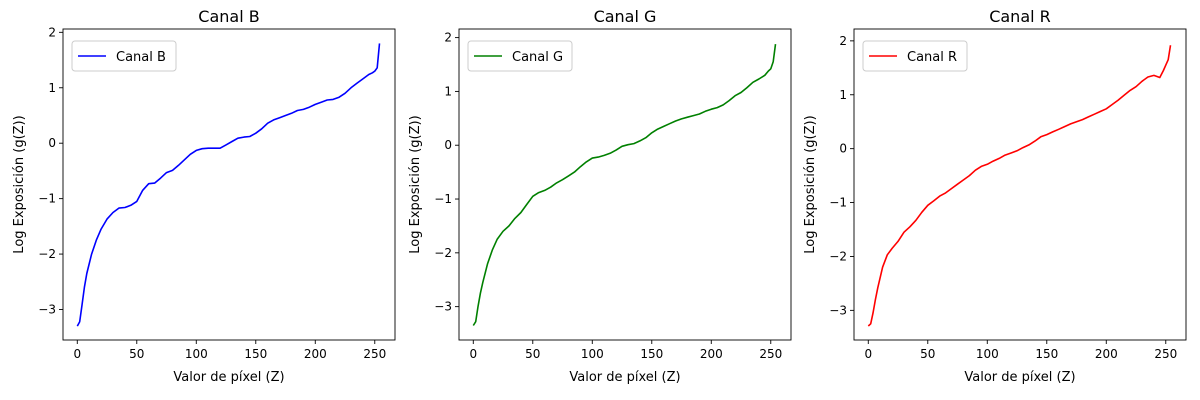  What do you see at coordinates (625, 16) in the screenshot?
I see `chart-title: Canal G` at bounding box center [625, 16].